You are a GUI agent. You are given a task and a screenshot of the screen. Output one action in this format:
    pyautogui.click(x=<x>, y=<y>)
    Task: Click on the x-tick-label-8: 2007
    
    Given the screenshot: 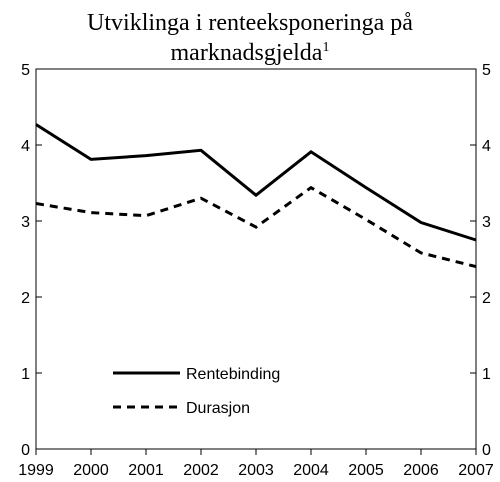 What is the action you would take?
    pyautogui.click(x=476, y=470)
    